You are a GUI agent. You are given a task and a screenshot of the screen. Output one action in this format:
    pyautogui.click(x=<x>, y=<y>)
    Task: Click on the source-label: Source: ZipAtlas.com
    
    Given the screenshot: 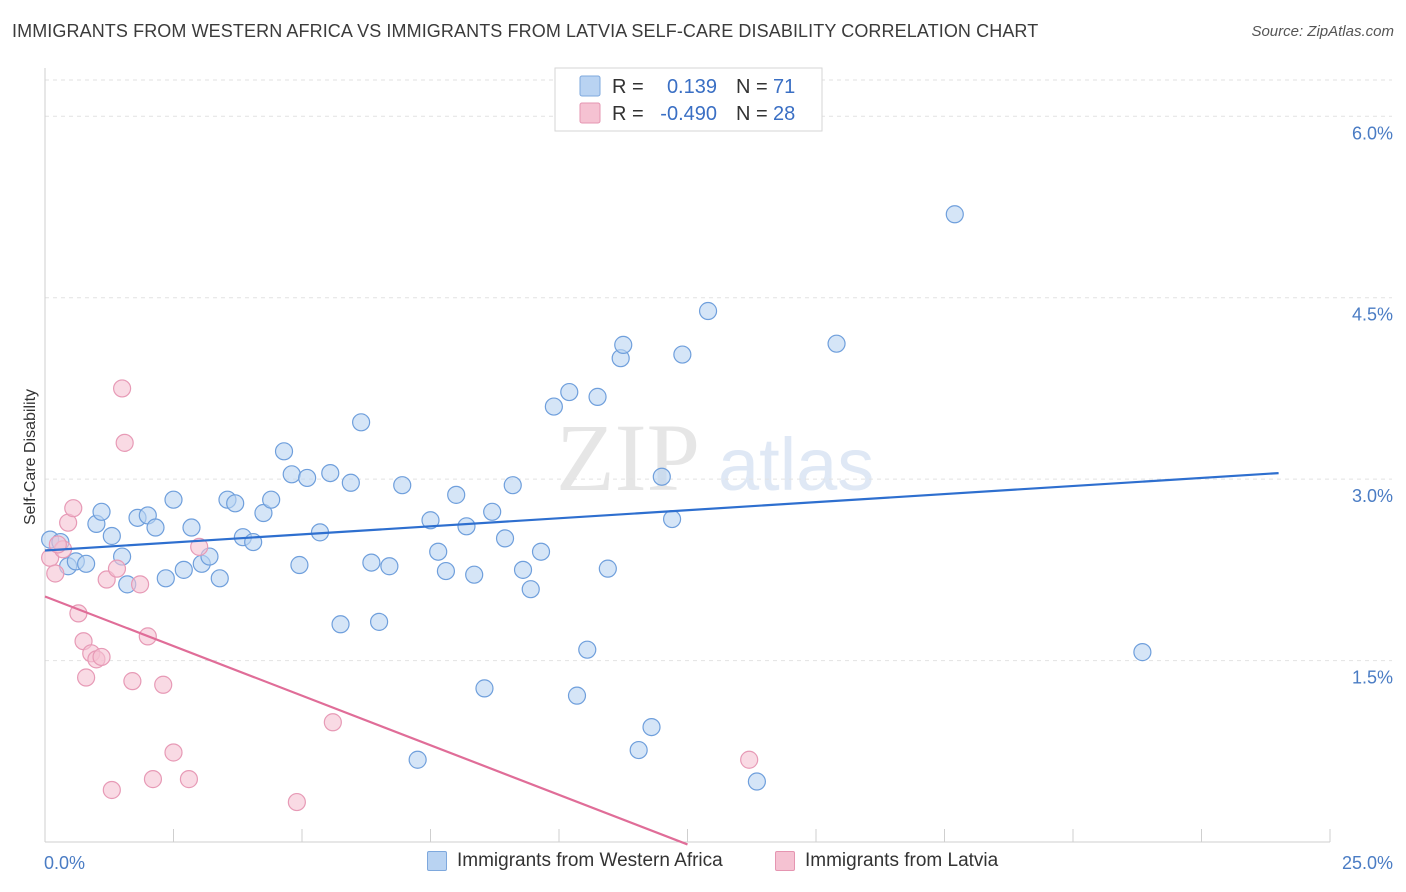 What is the action you would take?
    pyautogui.click(x=1322, y=31)
    